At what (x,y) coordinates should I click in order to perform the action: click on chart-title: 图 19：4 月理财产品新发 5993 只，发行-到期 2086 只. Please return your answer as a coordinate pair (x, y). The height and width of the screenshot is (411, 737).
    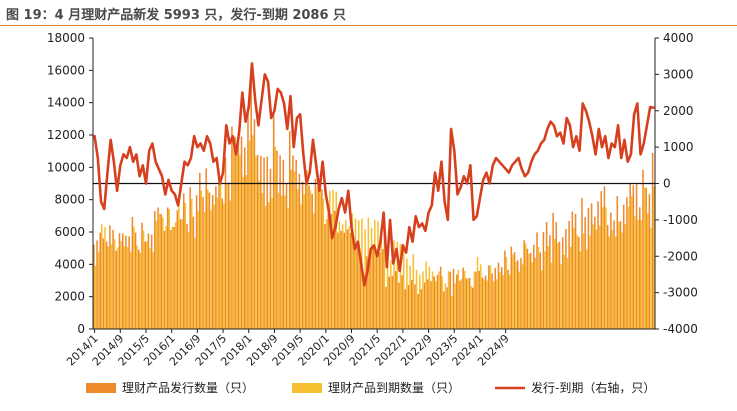
    Looking at the image, I should click on (176, 15).